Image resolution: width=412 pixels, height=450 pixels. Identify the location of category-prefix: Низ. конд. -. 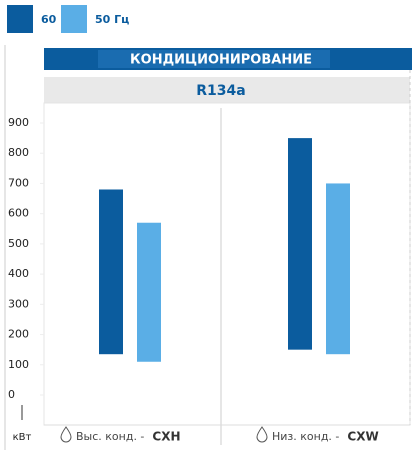
(305, 436).